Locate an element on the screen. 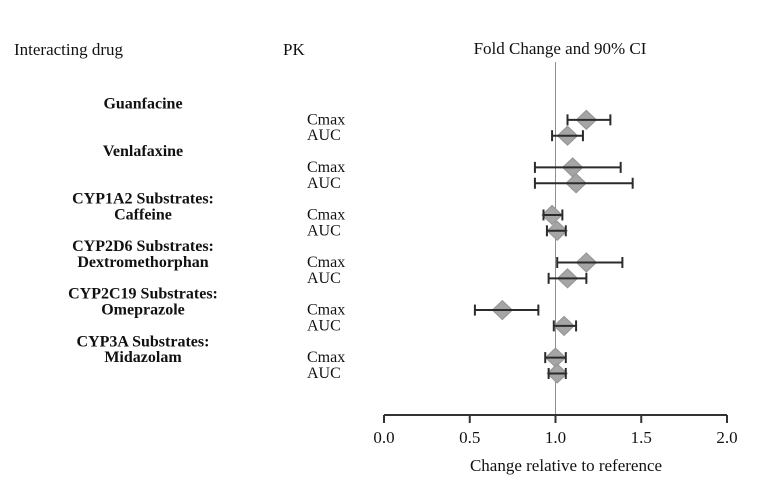 This screenshot has width=761, height=485. column-header-fold-change: Fold Change and 90% CI is located at coordinates (560, 48).